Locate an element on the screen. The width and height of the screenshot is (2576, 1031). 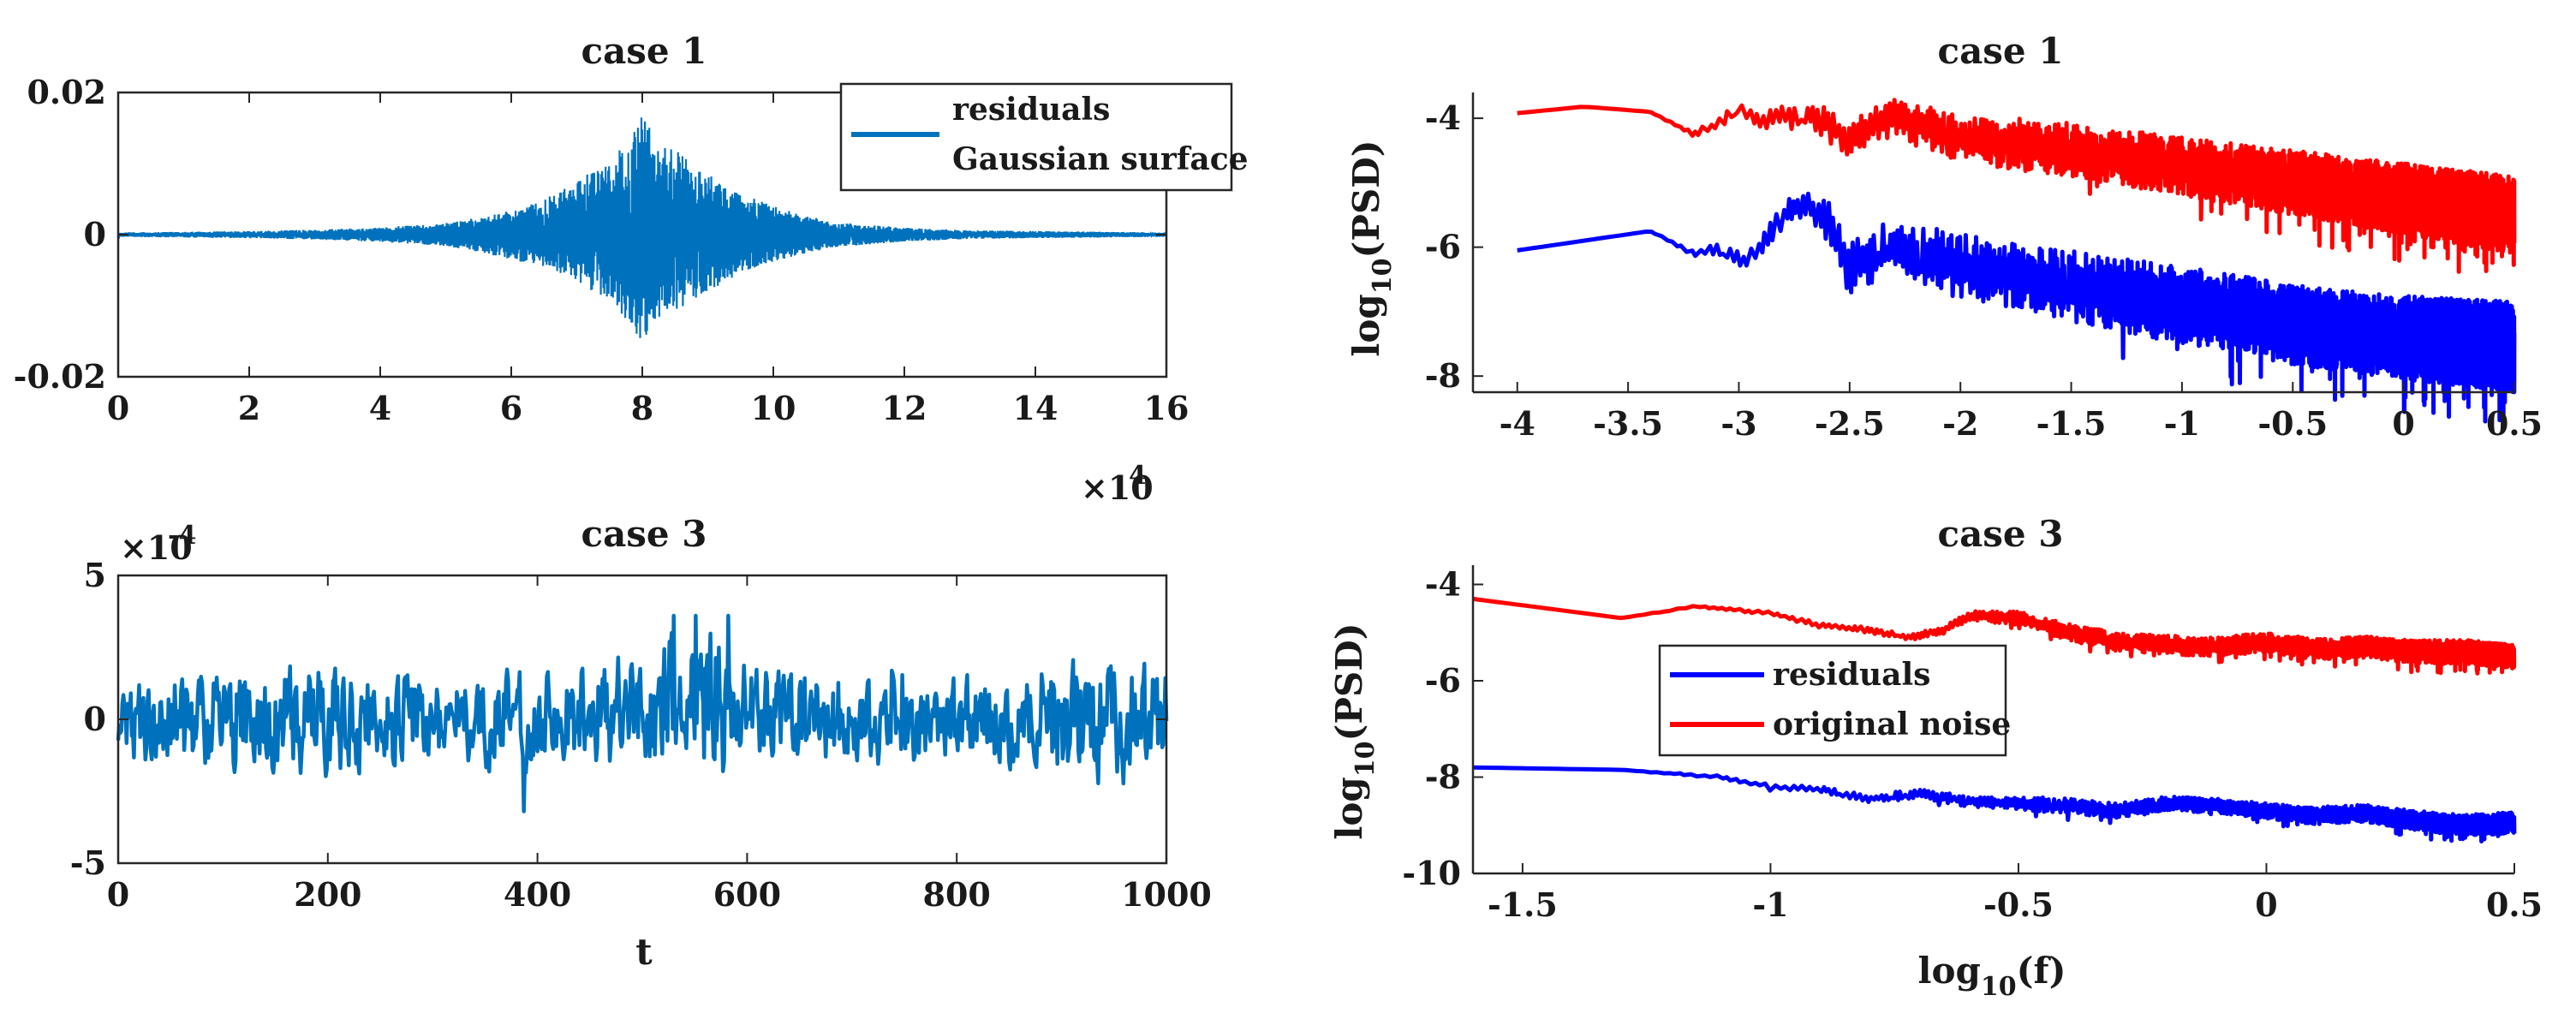
panel-b-title: case 3 is located at coordinates (644, 534).